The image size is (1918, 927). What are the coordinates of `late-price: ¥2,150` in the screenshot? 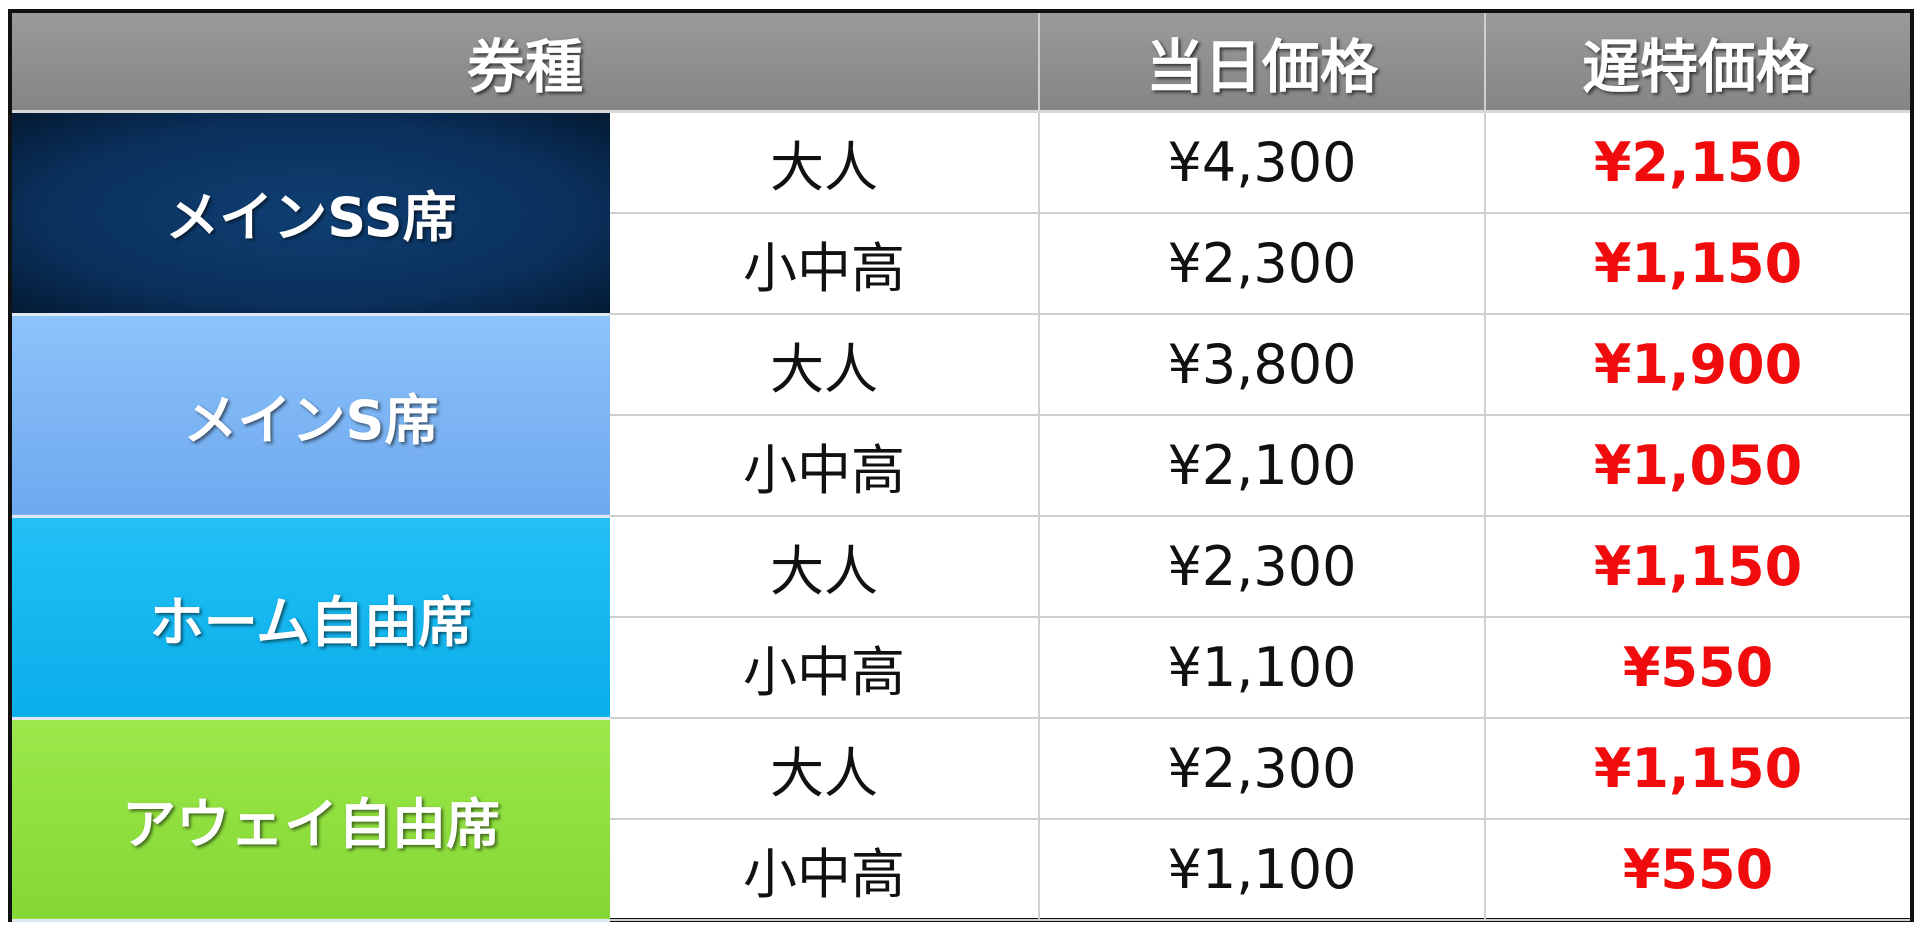 It's located at (1698, 162).